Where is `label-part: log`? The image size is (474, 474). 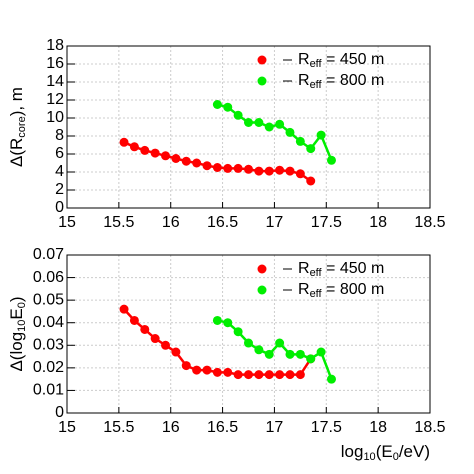 label-part: log is located at coordinates (352, 451).